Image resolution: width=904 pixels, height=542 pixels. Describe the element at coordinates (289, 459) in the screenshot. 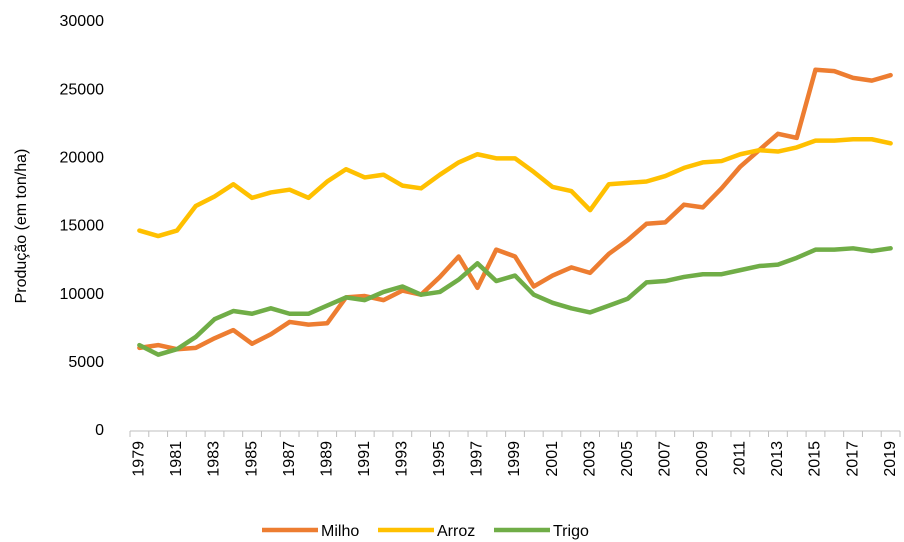

I see `x-tick-label: 1987` at that location.